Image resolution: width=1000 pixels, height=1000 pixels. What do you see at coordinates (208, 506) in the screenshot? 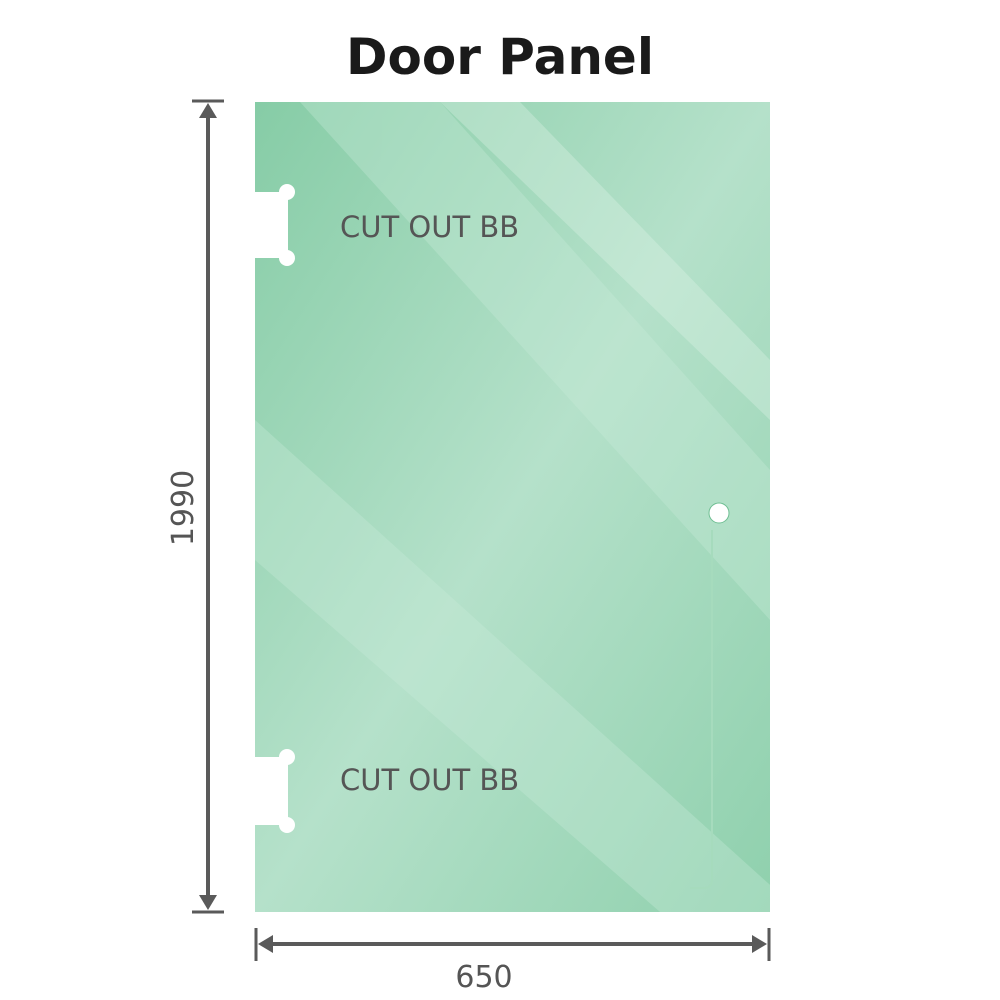
I see `height-dimension-line` at bounding box center [208, 506].